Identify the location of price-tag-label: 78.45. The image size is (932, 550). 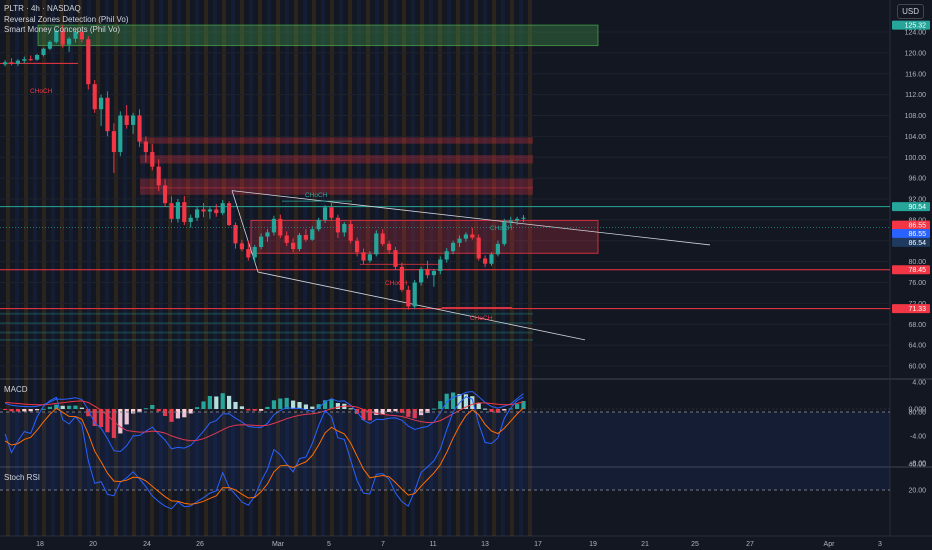
(917, 270).